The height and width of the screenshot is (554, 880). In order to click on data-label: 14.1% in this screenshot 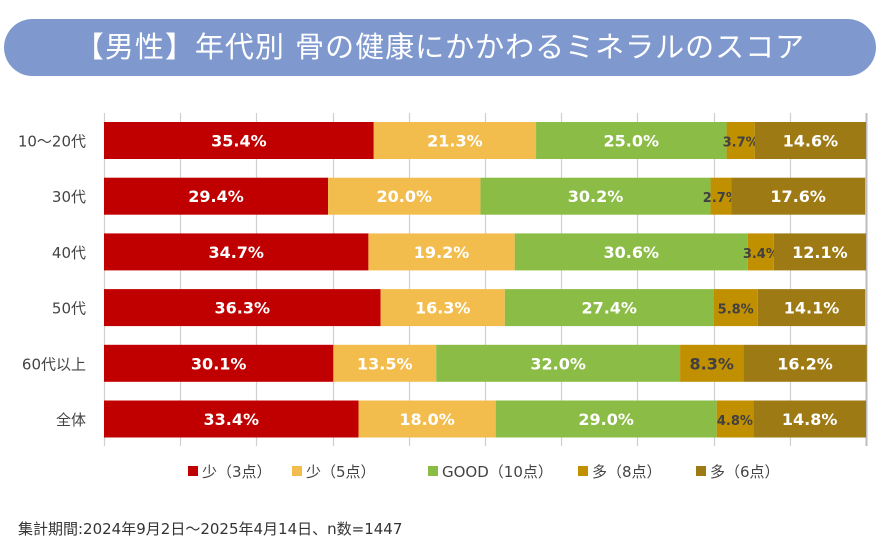, I will do `click(812, 308)`.